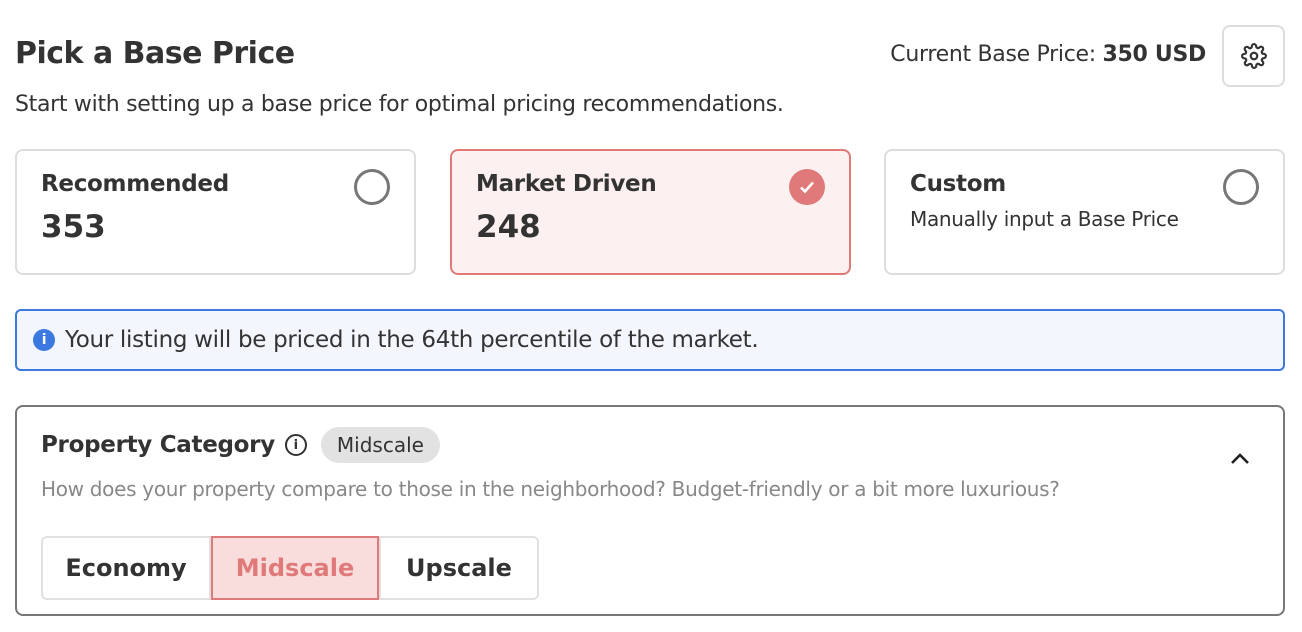 Image resolution: width=1302 pixels, height=632 pixels. I want to click on option-value: 353, so click(73, 227).